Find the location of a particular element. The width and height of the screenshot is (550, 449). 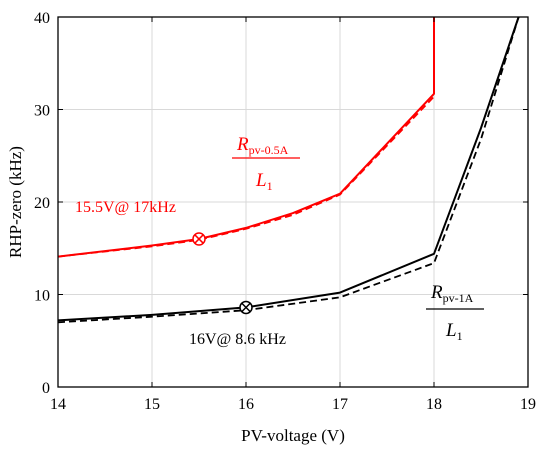

y-tick-label: 40 is located at coordinates (42, 18).